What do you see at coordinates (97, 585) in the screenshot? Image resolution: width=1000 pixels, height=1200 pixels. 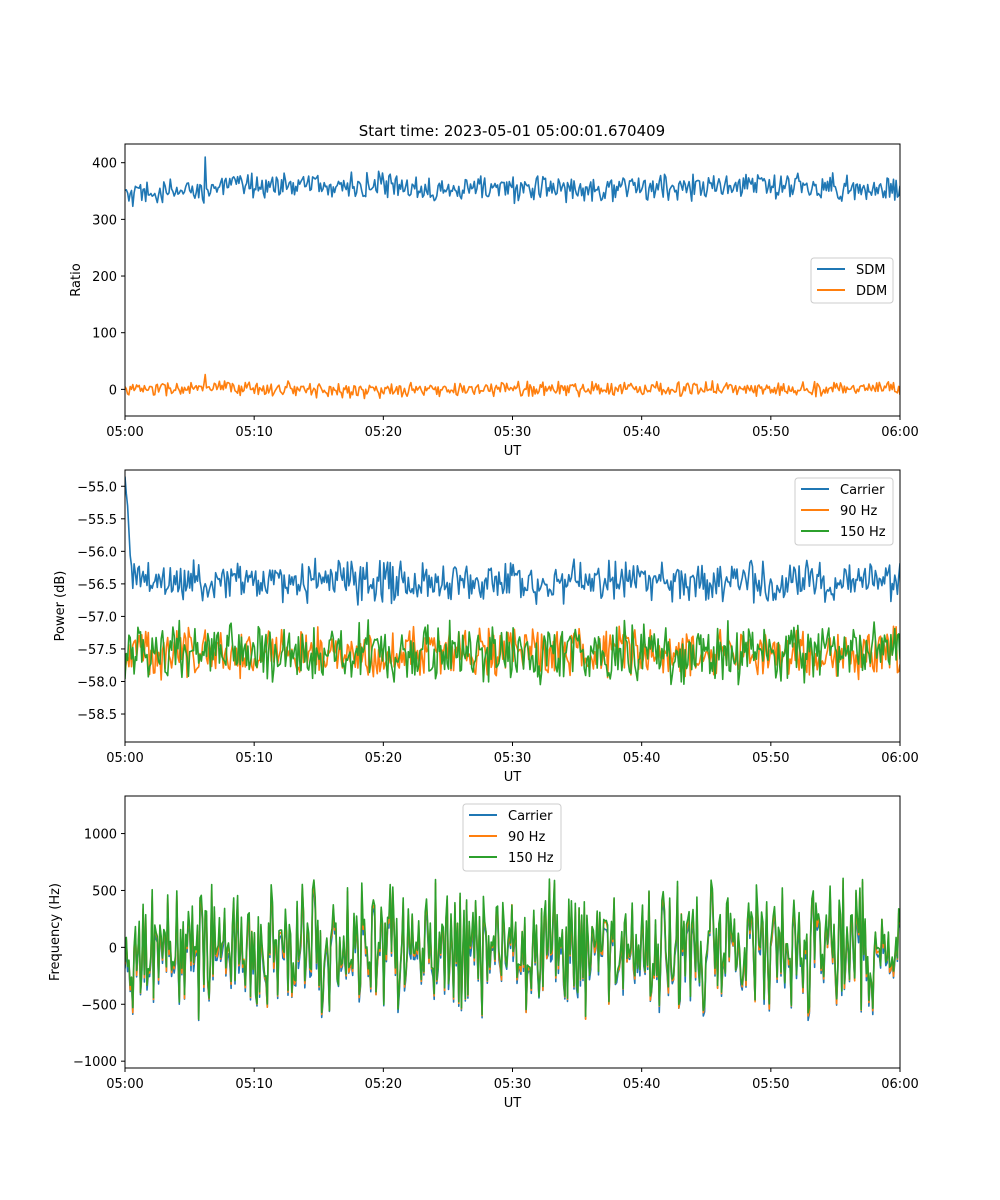 I see `y-tick-label: −56.5` at bounding box center [97, 585].